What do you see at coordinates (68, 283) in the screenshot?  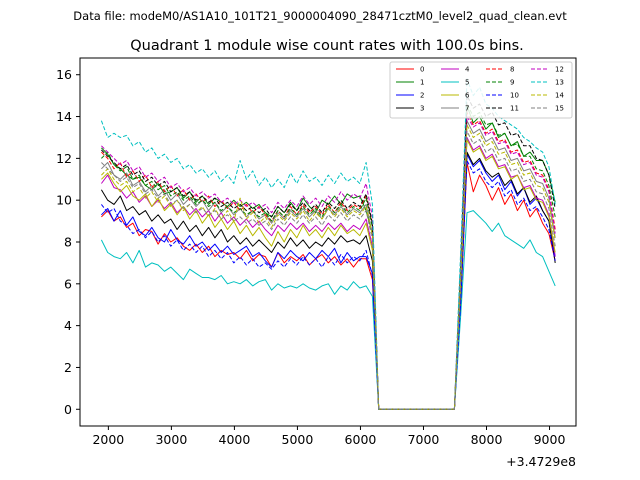 I see `y-tick-label: 6` at bounding box center [68, 283].